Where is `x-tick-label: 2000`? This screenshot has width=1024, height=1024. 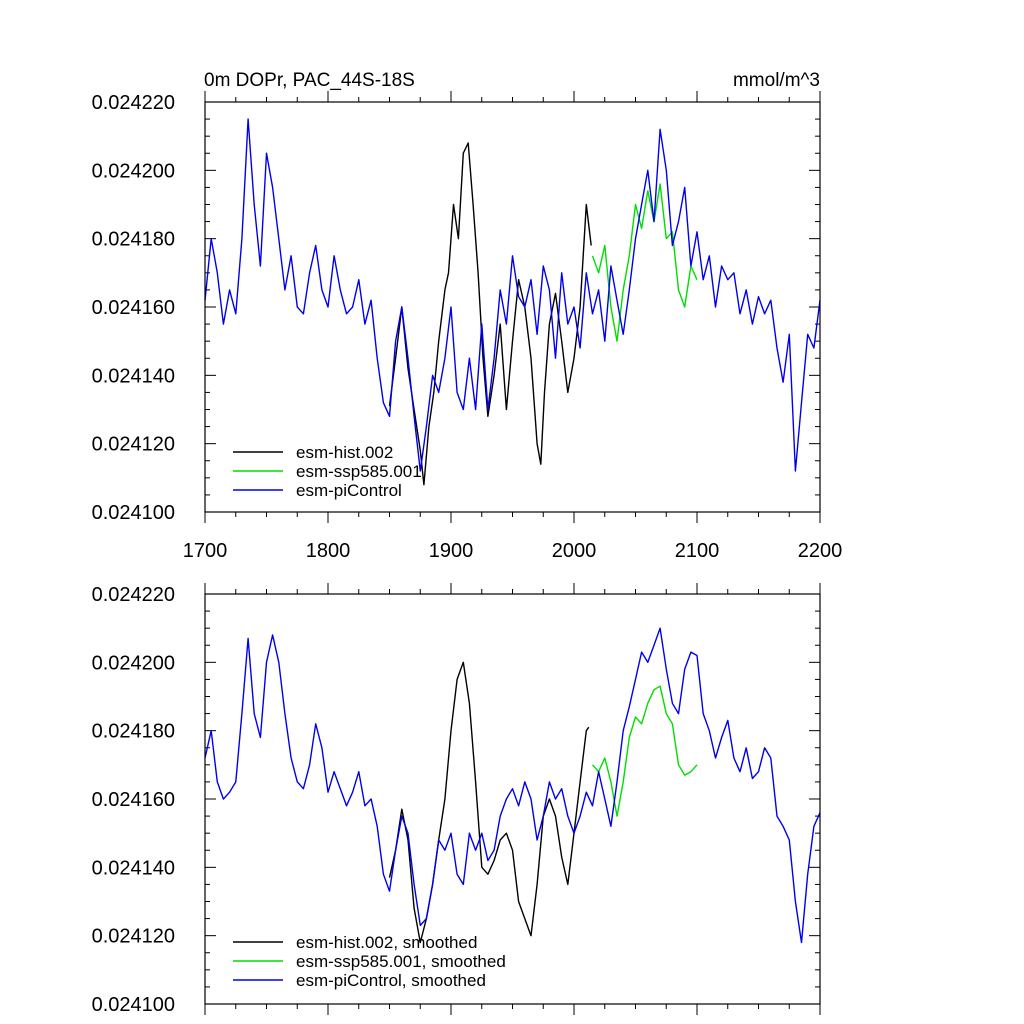
x-tick-label: 2000 is located at coordinates (574, 551).